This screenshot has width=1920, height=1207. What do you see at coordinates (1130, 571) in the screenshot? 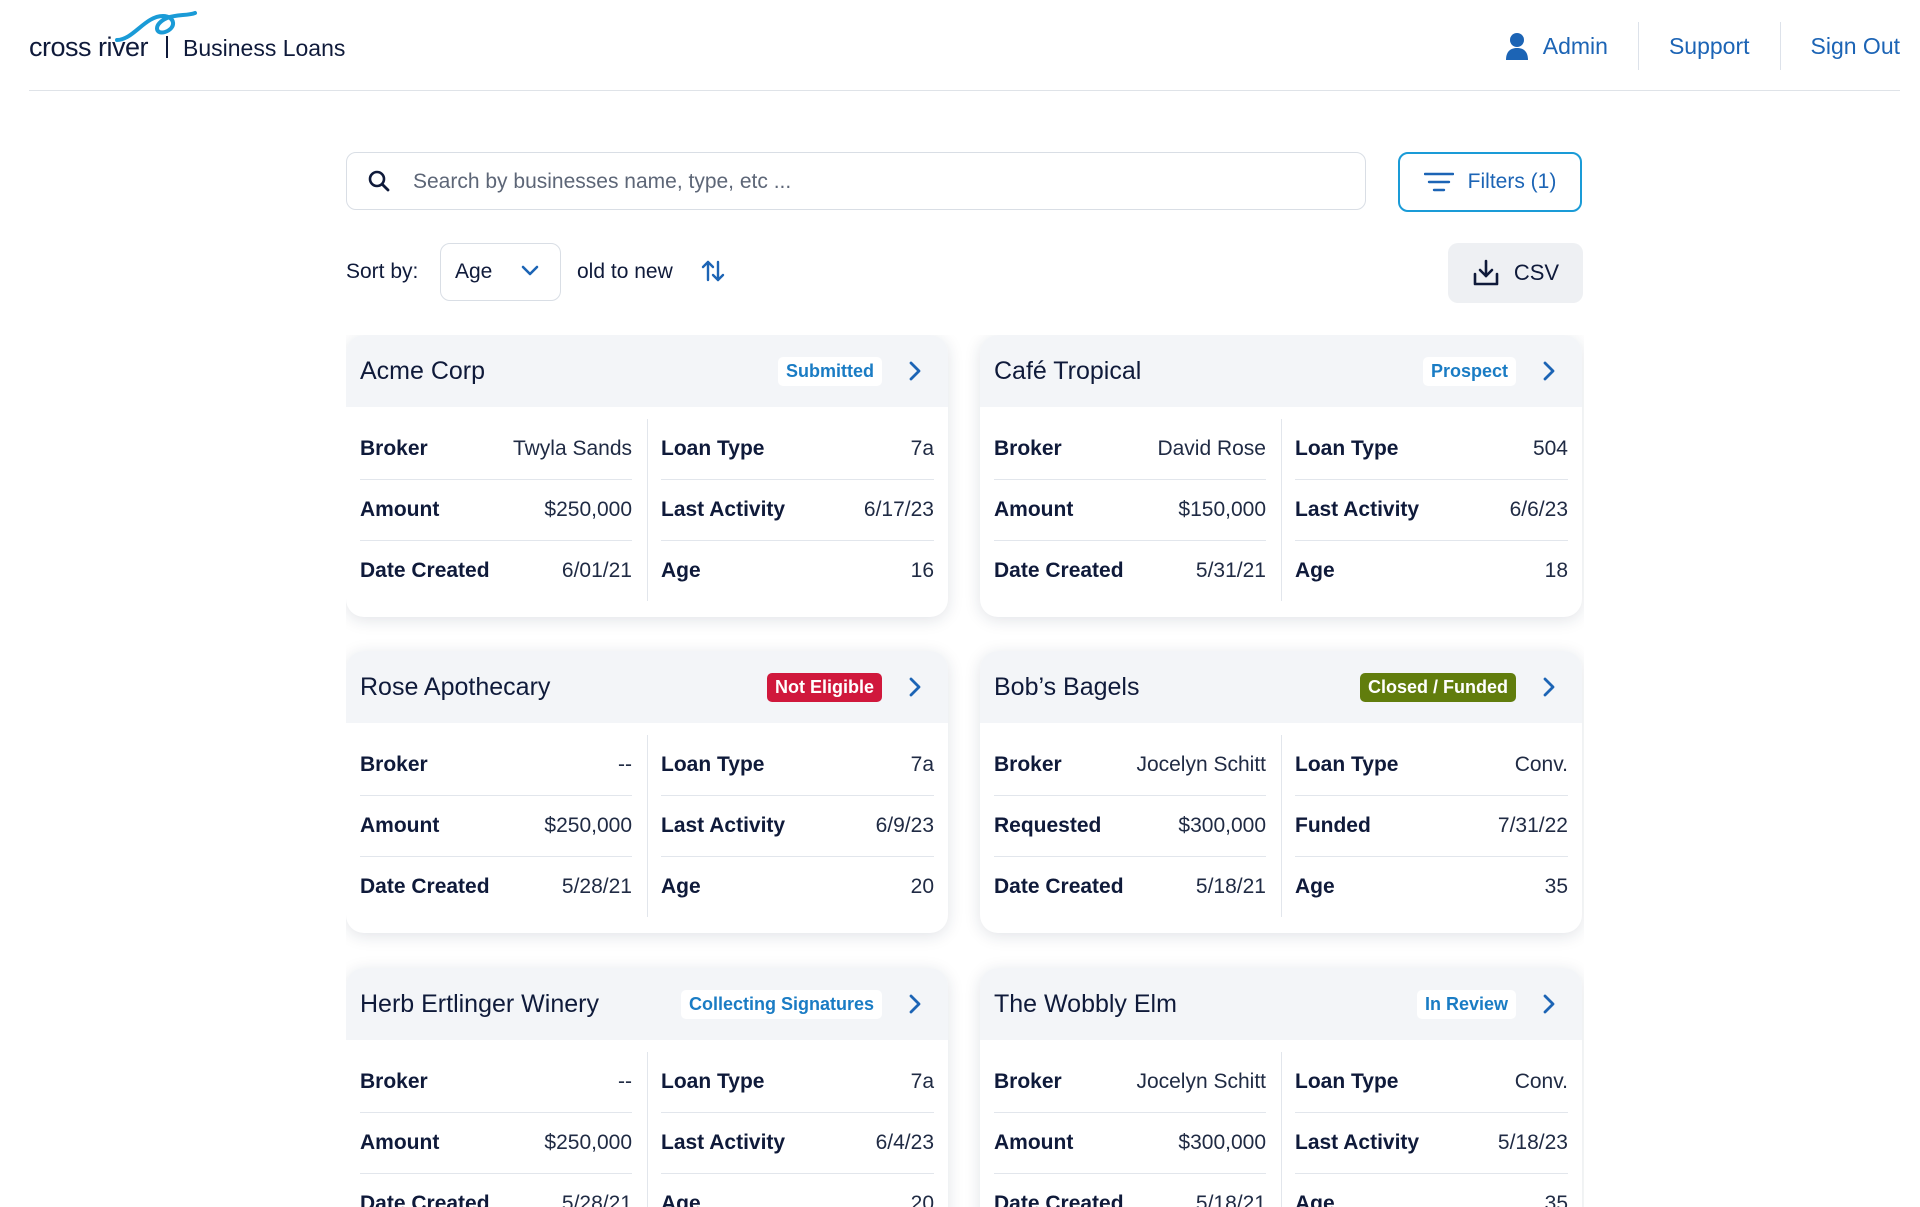
I see `card-row: Date Created 5/31/21` at bounding box center [1130, 571].